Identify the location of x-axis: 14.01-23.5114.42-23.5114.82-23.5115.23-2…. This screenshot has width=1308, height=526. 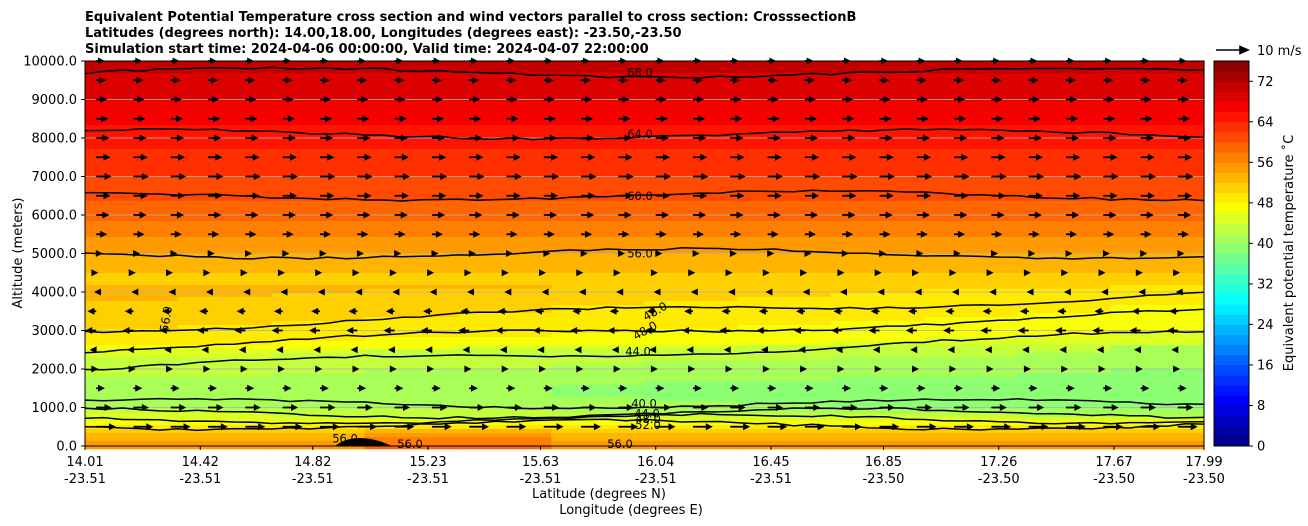
(644, 466).